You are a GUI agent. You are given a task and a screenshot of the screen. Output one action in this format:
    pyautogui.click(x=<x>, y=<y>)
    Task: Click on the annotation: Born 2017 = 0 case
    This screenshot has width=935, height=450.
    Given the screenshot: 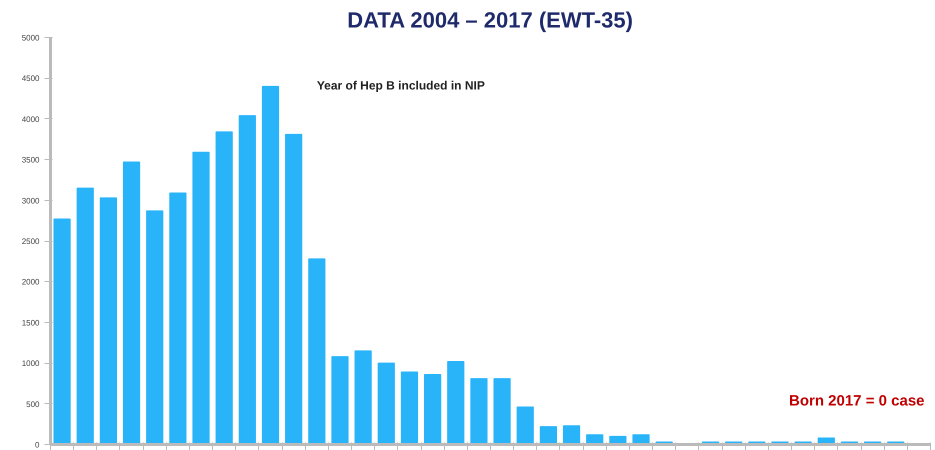 What is the action you would take?
    pyautogui.click(x=856, y=401)
    